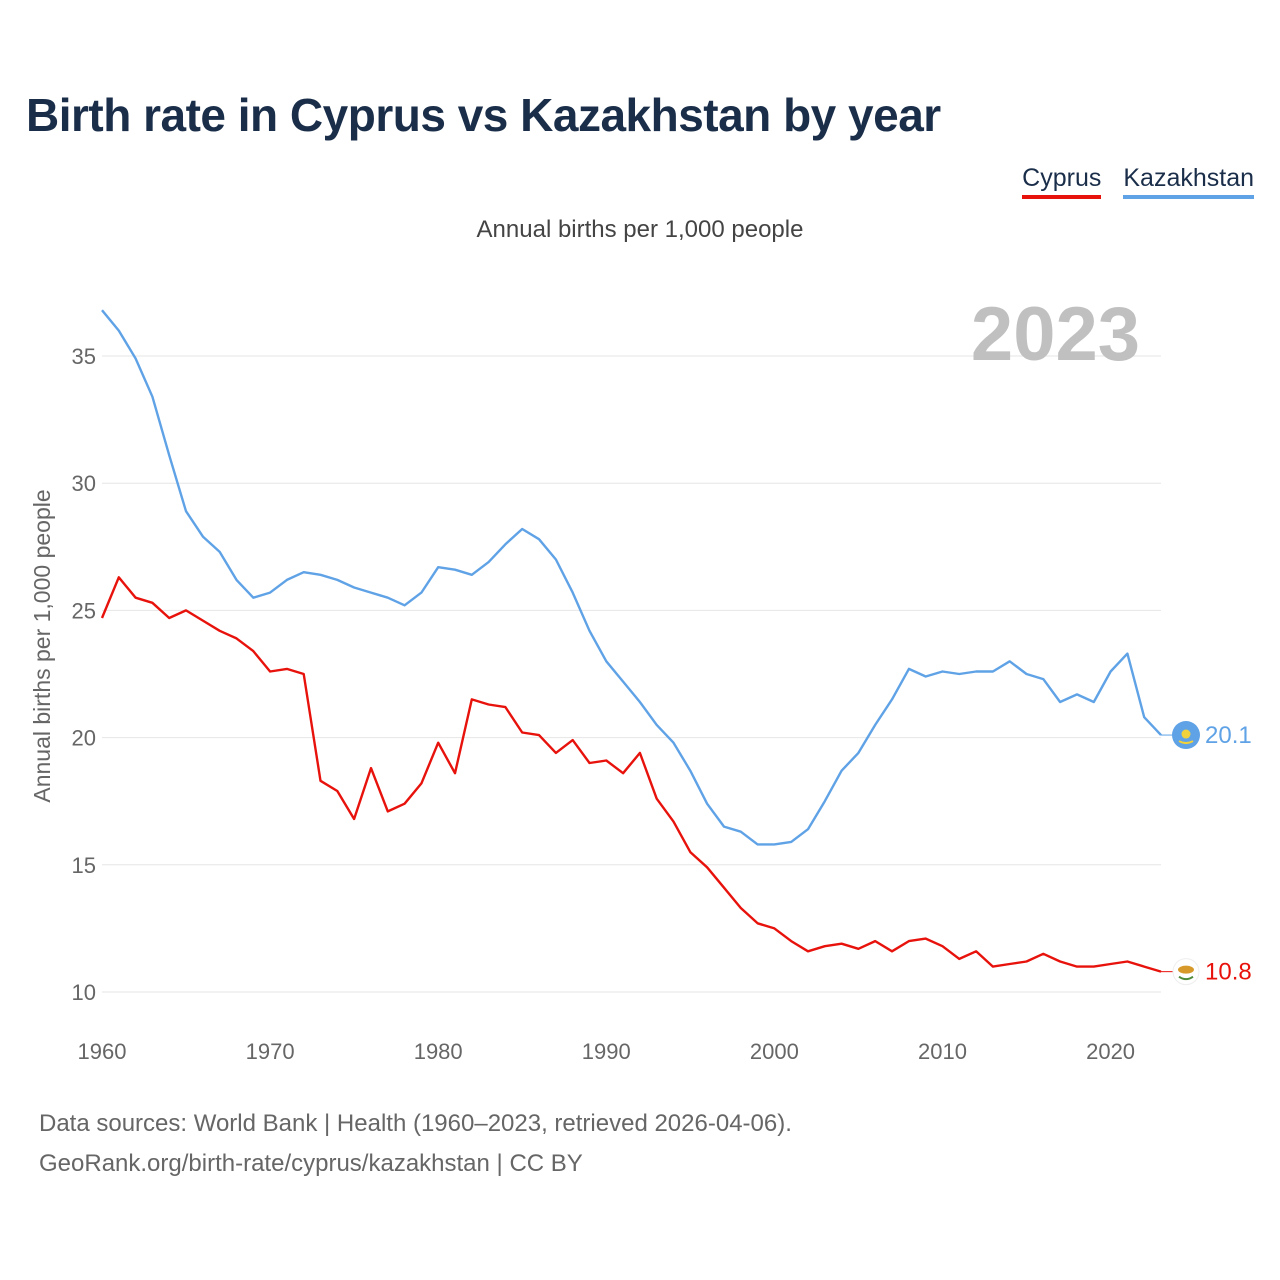 This screenshot has height=1280, width=1280. What do you see at coordinates (438, 1051) in the screenshot?
I see `x-tick-label: 1980` at bounding box center [438, 1051].